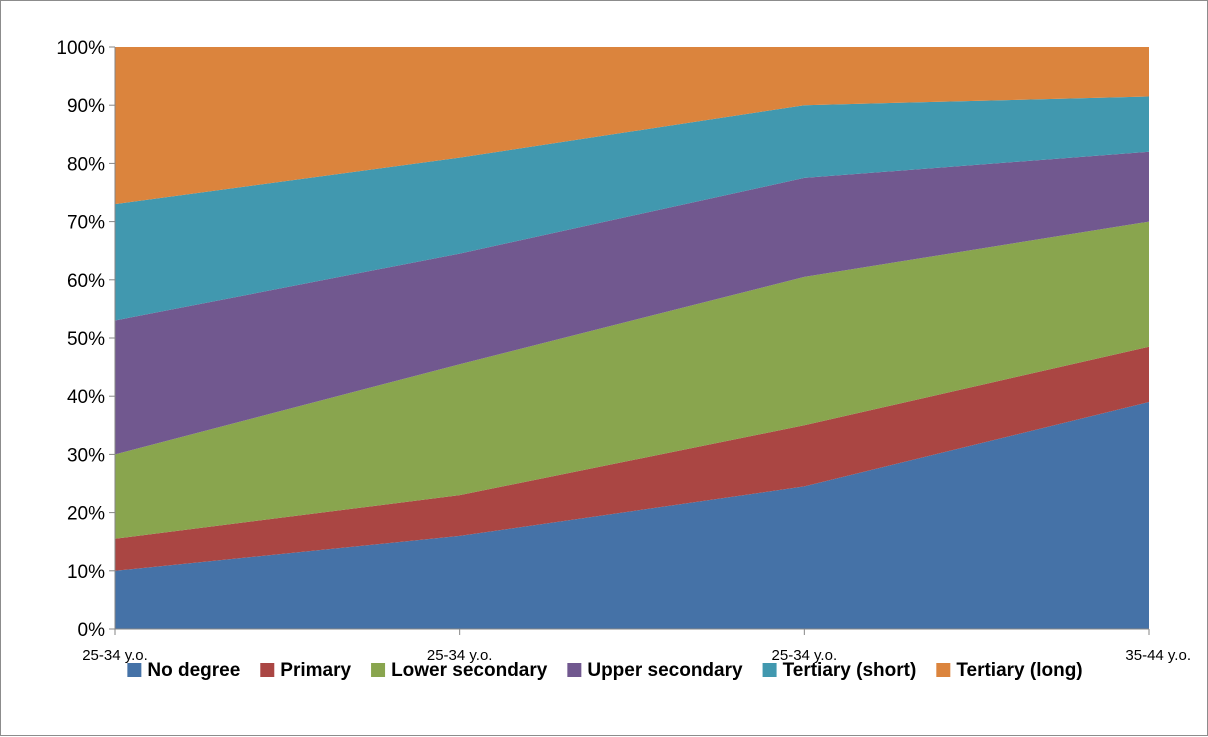 This screenshot has height=737, width=1208. What do you see at coordinates (86, 339) in the screenshot?
I see `y-tick-label: 50%` at bounding box center [86, 339].